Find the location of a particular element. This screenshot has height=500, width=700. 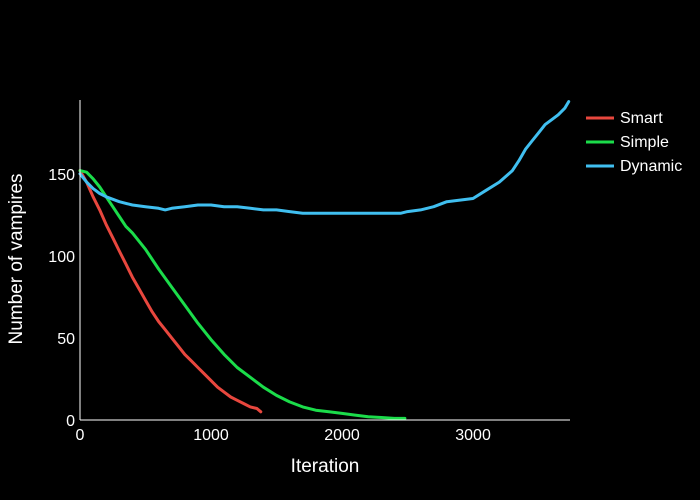

legend-item-simple: Simple is located at coordinates (627, 142).